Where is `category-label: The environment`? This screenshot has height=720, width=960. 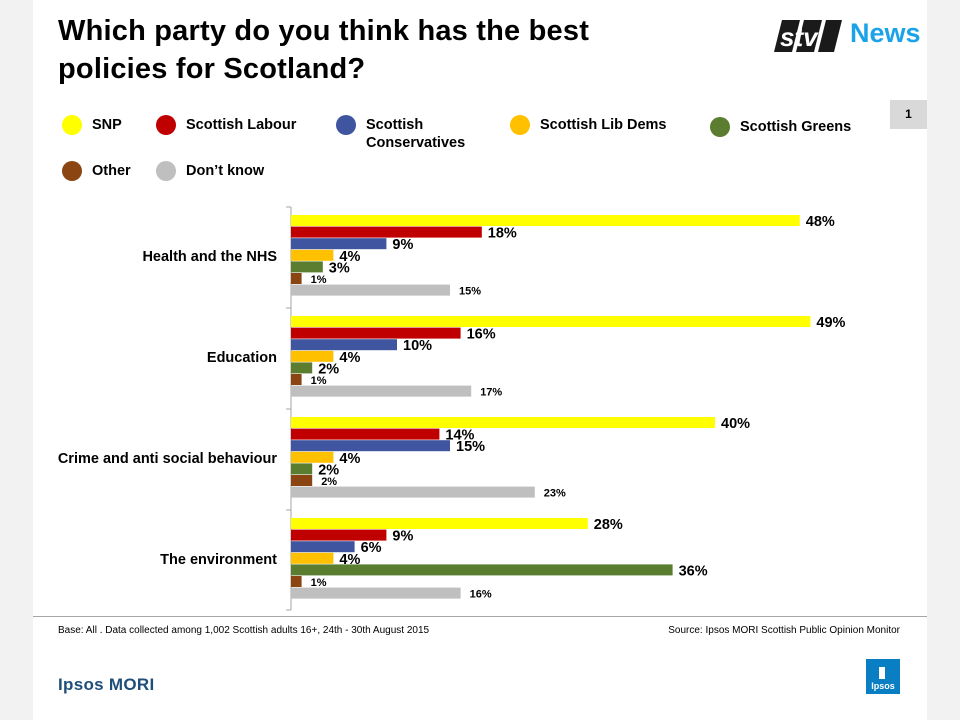 category-label: The environment is located at coordinates (218, 560).